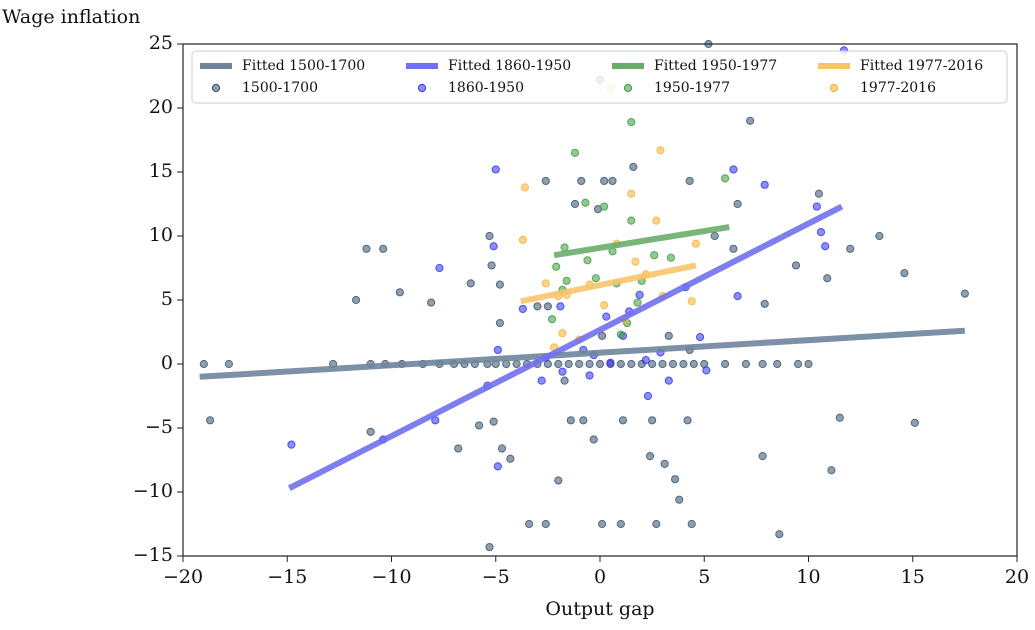 Image resolution: width=1035 pixels, height=630 pixels. I want to click on y-axis-label: Wage inflation, so click(71, 17).